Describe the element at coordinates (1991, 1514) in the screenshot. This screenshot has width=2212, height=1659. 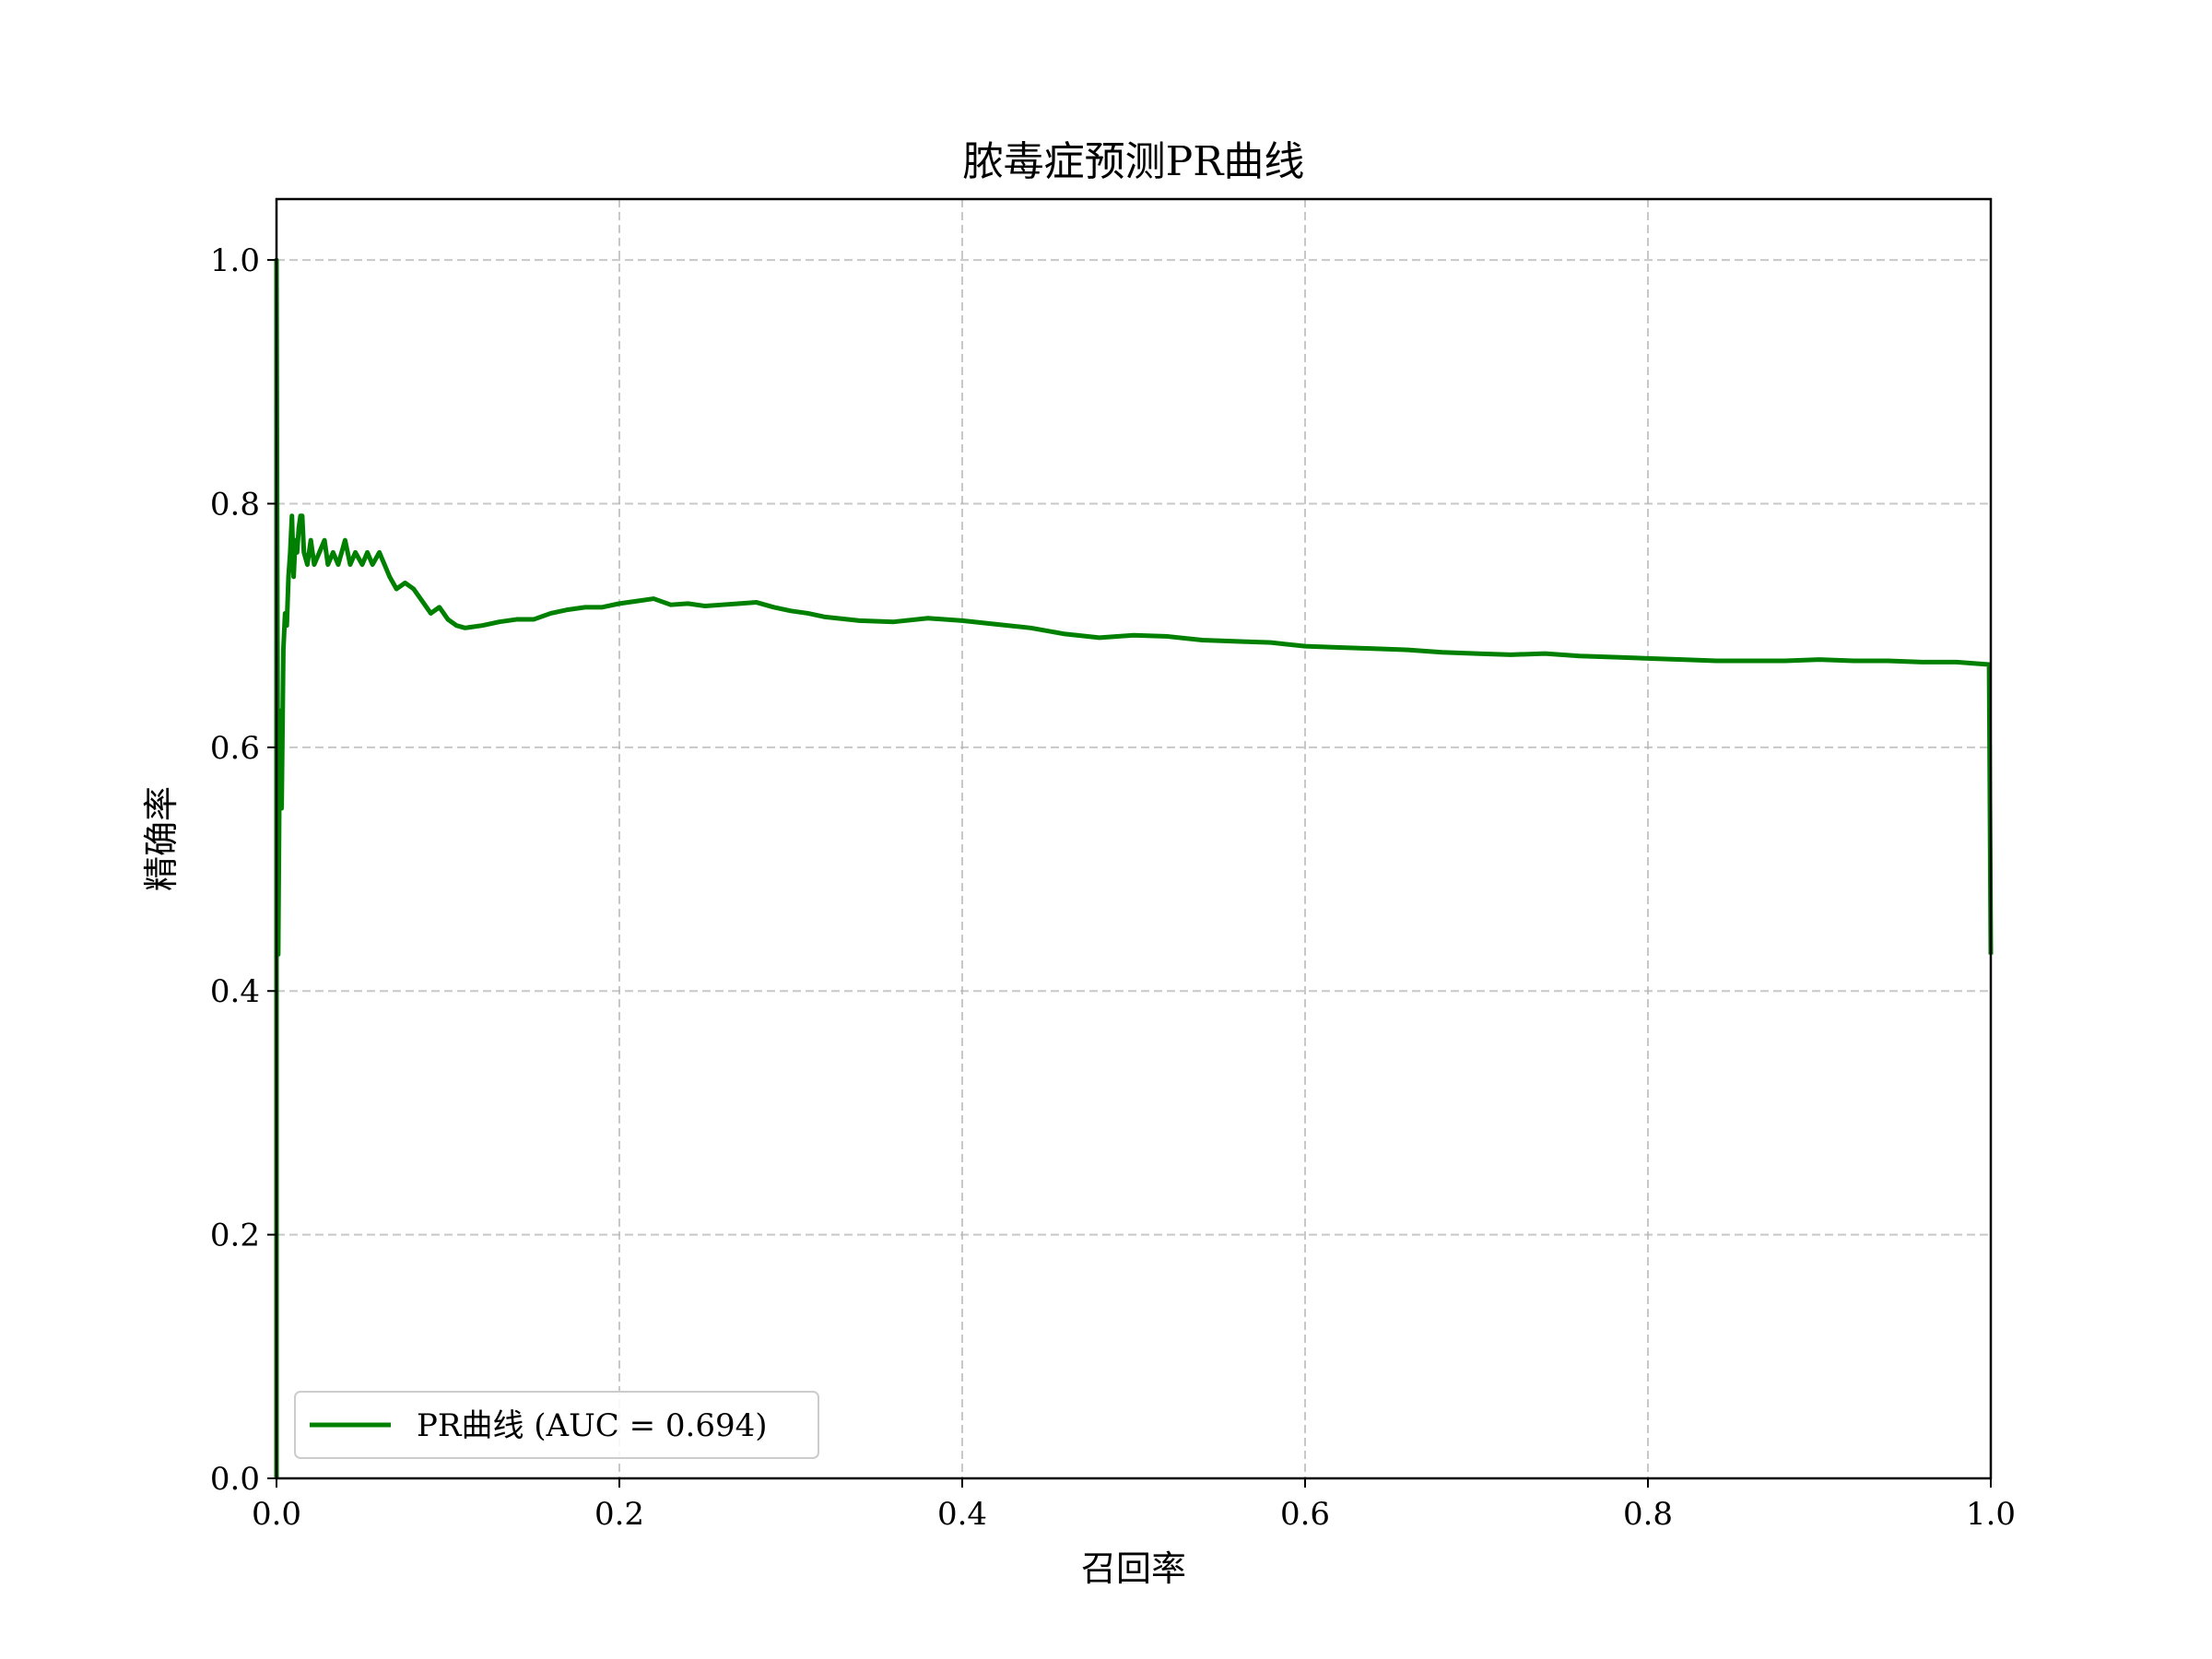
I see `x-tick-label: 1.0` at that location.